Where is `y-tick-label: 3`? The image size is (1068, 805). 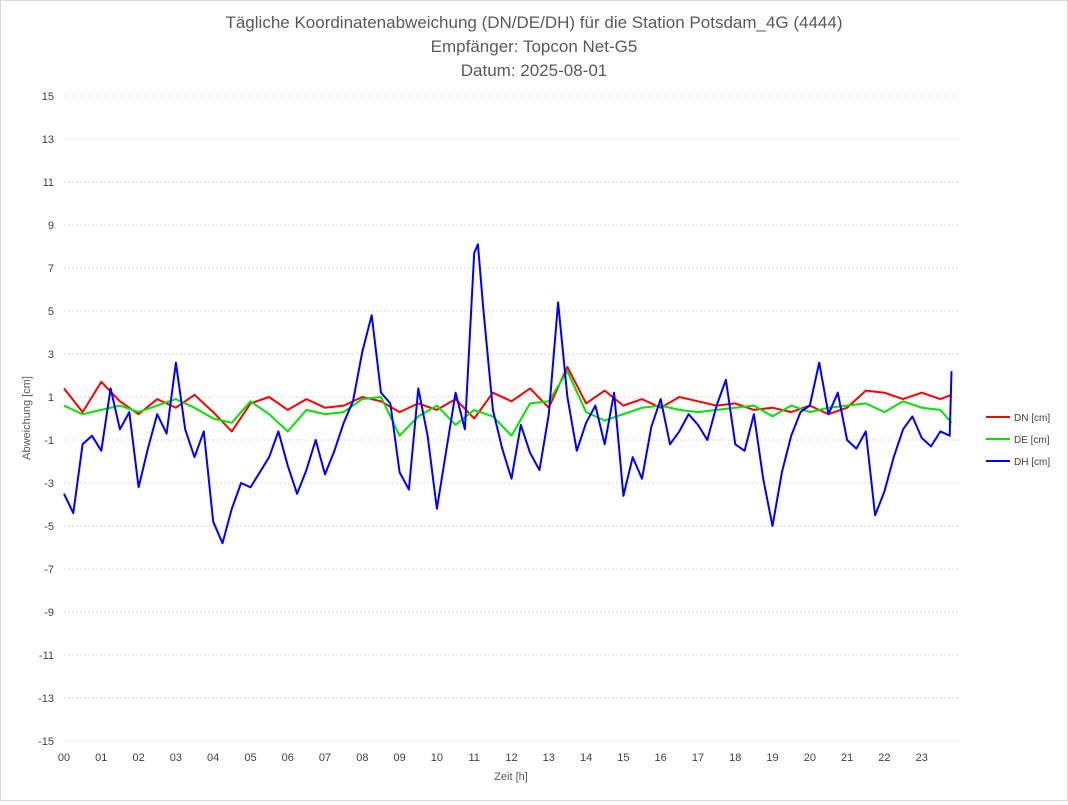
y-tick-label: 3 is located at coordinates (51, 355).